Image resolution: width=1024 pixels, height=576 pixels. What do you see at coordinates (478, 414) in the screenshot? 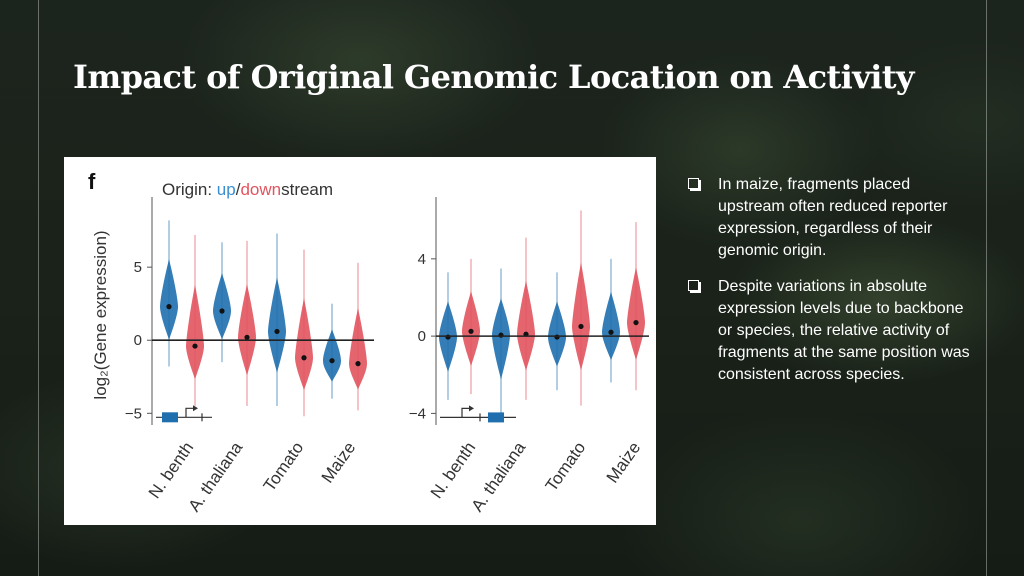
I see `construct-promoter-downstream-icon` at bounding box center [478, 414].